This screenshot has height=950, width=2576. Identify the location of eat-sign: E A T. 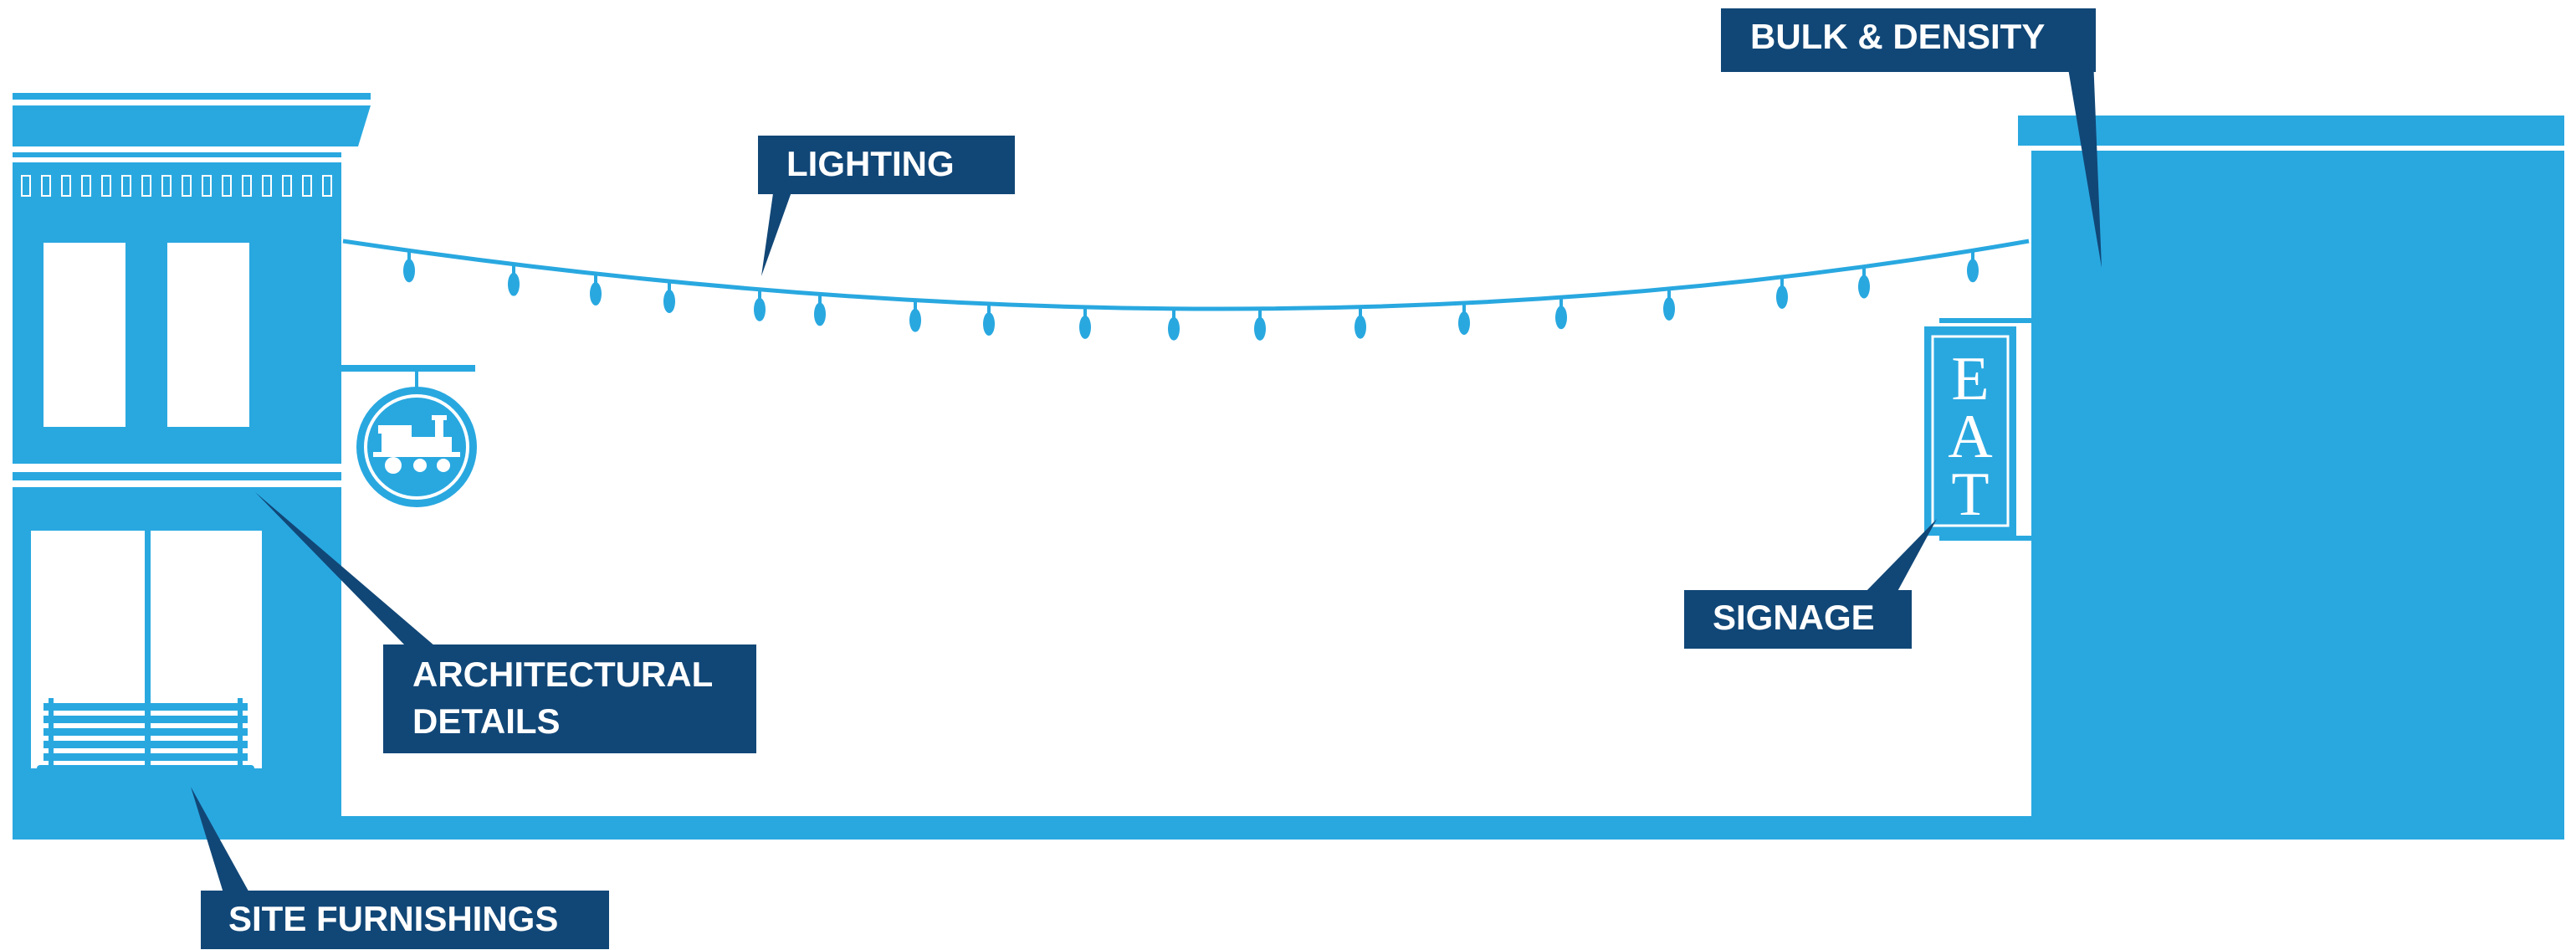
(1978, 429).